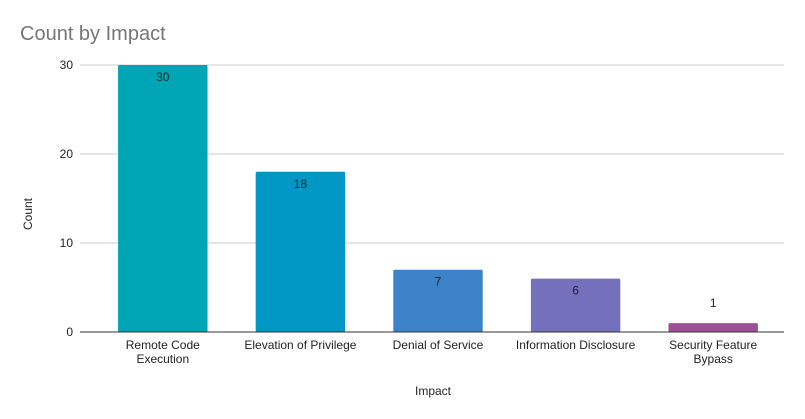 This screenshot has width=805, height=419. What do you see at coordinates (301, 184) in the screenshot?
I see `data-label: 18` at bounding box center [301, 184].